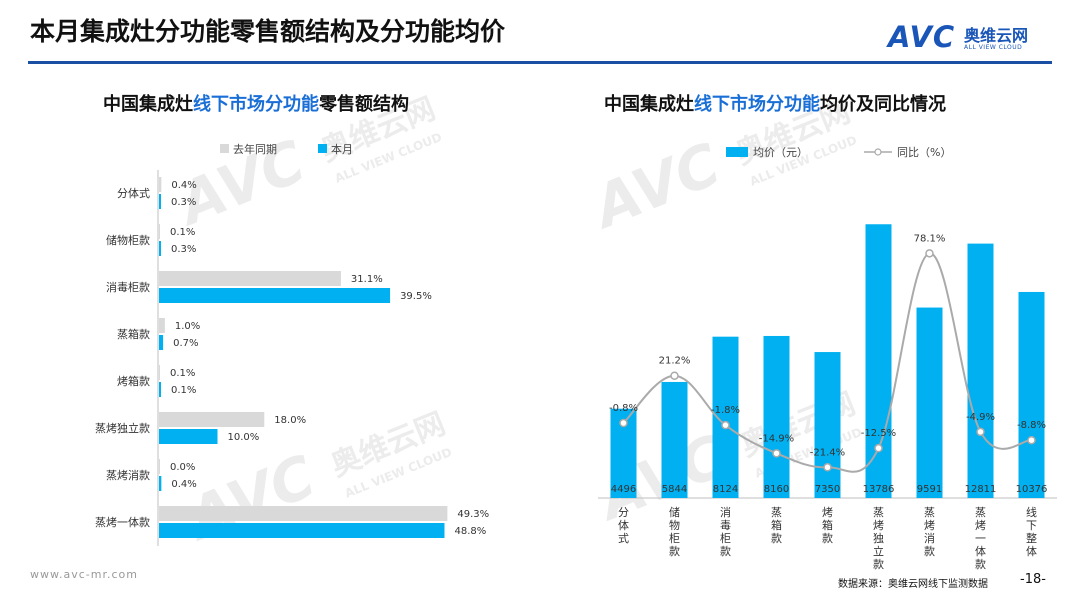 Image resolution: width=1080 pixels, height=608 pixels. I want to click on legend-swatch-this-month, so click(322, 148).